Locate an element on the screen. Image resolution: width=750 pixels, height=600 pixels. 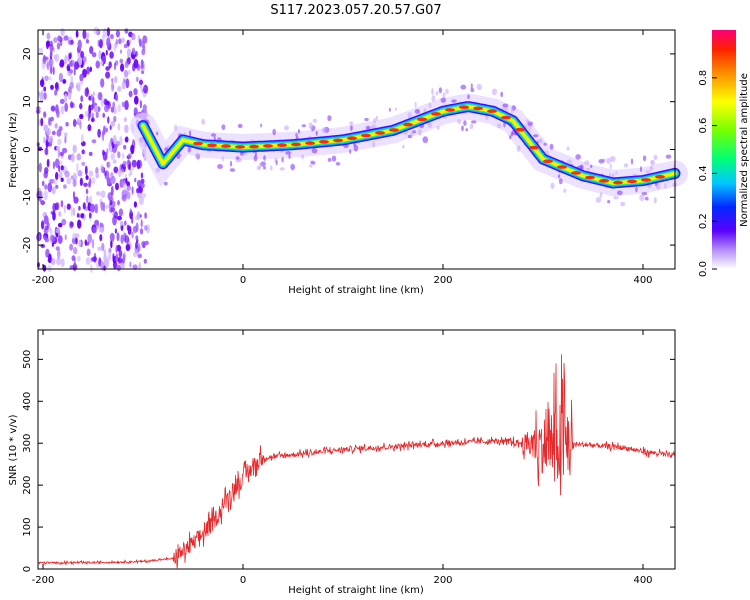
y-tick-label: 300 is located at coordinates (27, 443).